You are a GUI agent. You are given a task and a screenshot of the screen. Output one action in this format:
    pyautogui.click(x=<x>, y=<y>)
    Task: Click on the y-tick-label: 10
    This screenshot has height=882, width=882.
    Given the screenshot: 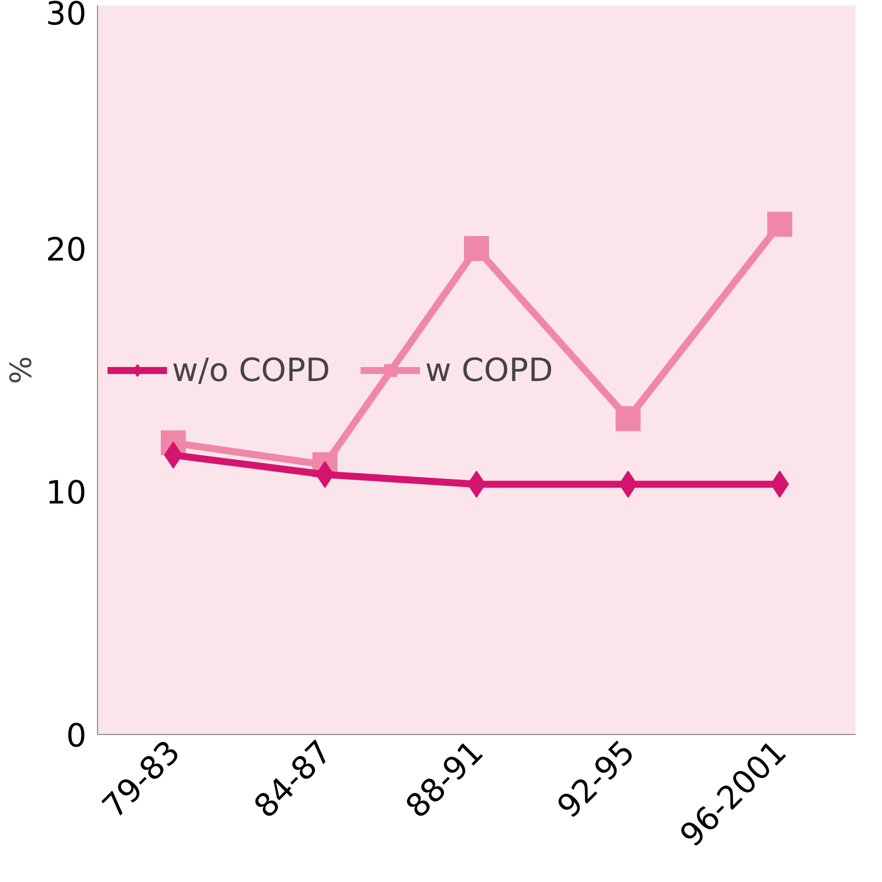 What is the action you would take?
    pyautogui.click(x=66, y=493)
    